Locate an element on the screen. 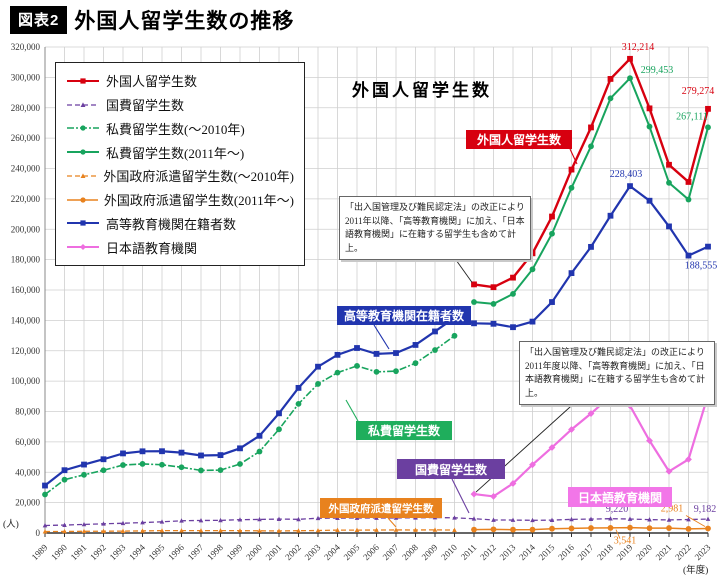 The height and width of the screenshot is (579, 720). legend-sample-nihongo is located at coordinates (83, 247).